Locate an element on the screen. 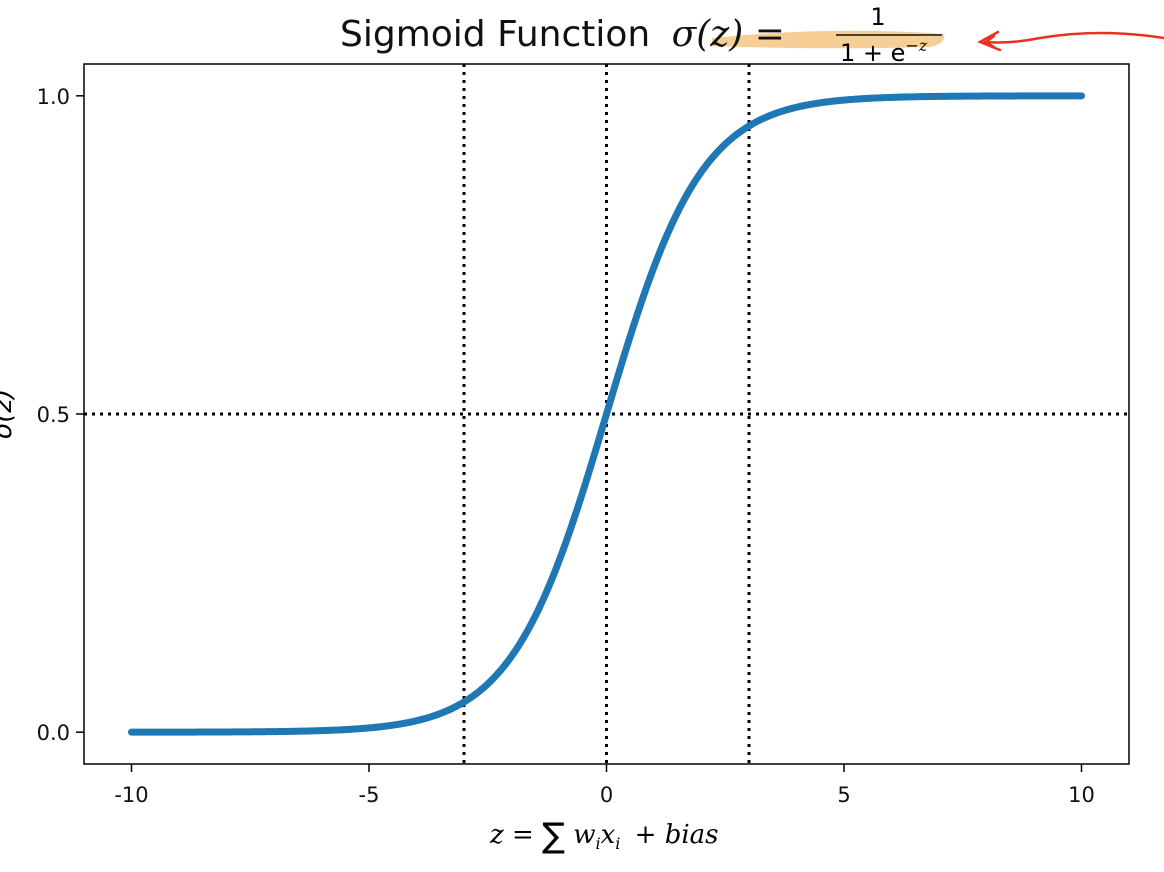 This screenshot has width=1164, height=872. arrow-annotation is located at coordinates (1070, 41).